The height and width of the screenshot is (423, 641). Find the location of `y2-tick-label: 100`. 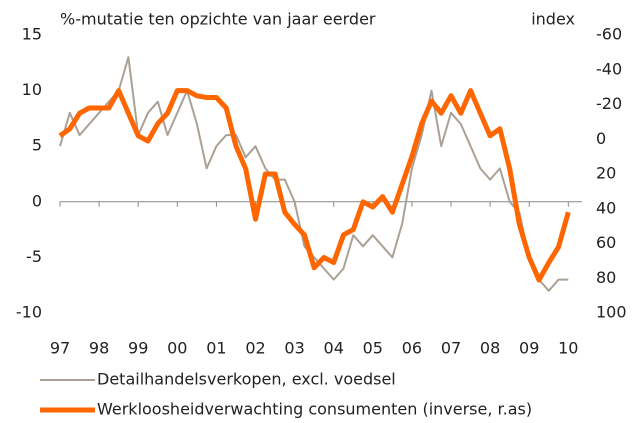

y2-tick-label: 100 is located at coordinates (611, 312).